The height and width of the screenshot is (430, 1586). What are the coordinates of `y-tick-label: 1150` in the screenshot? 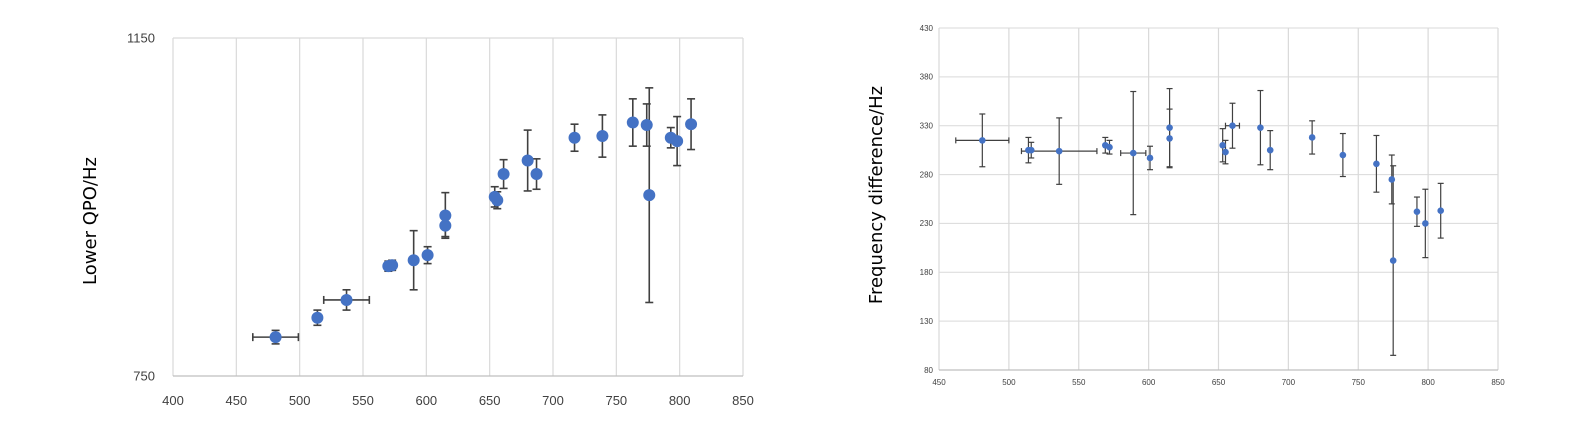 It's located at (141, 38).